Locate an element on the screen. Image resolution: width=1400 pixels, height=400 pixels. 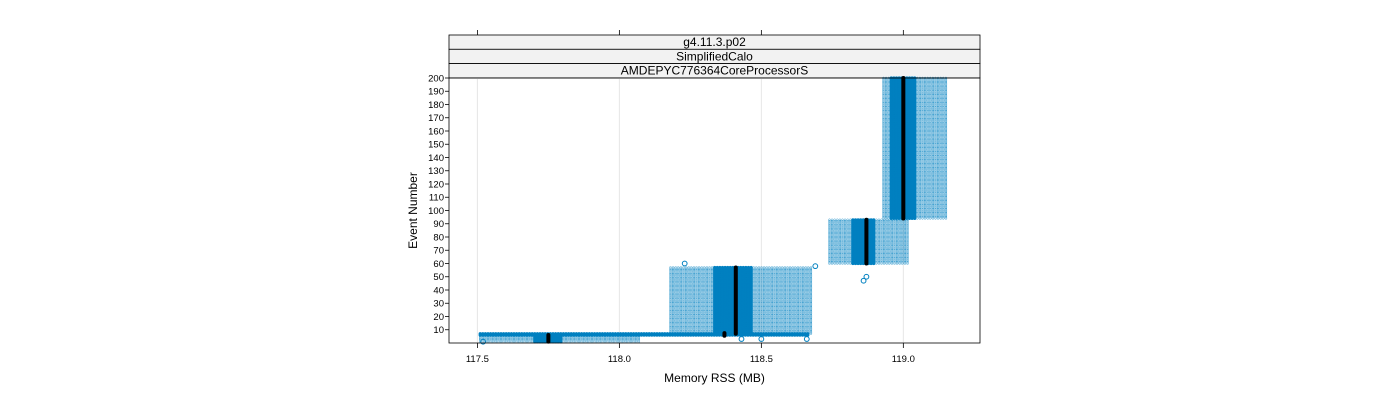
strip-label: SimplifiedCalo is located at coordinates (714, 56).